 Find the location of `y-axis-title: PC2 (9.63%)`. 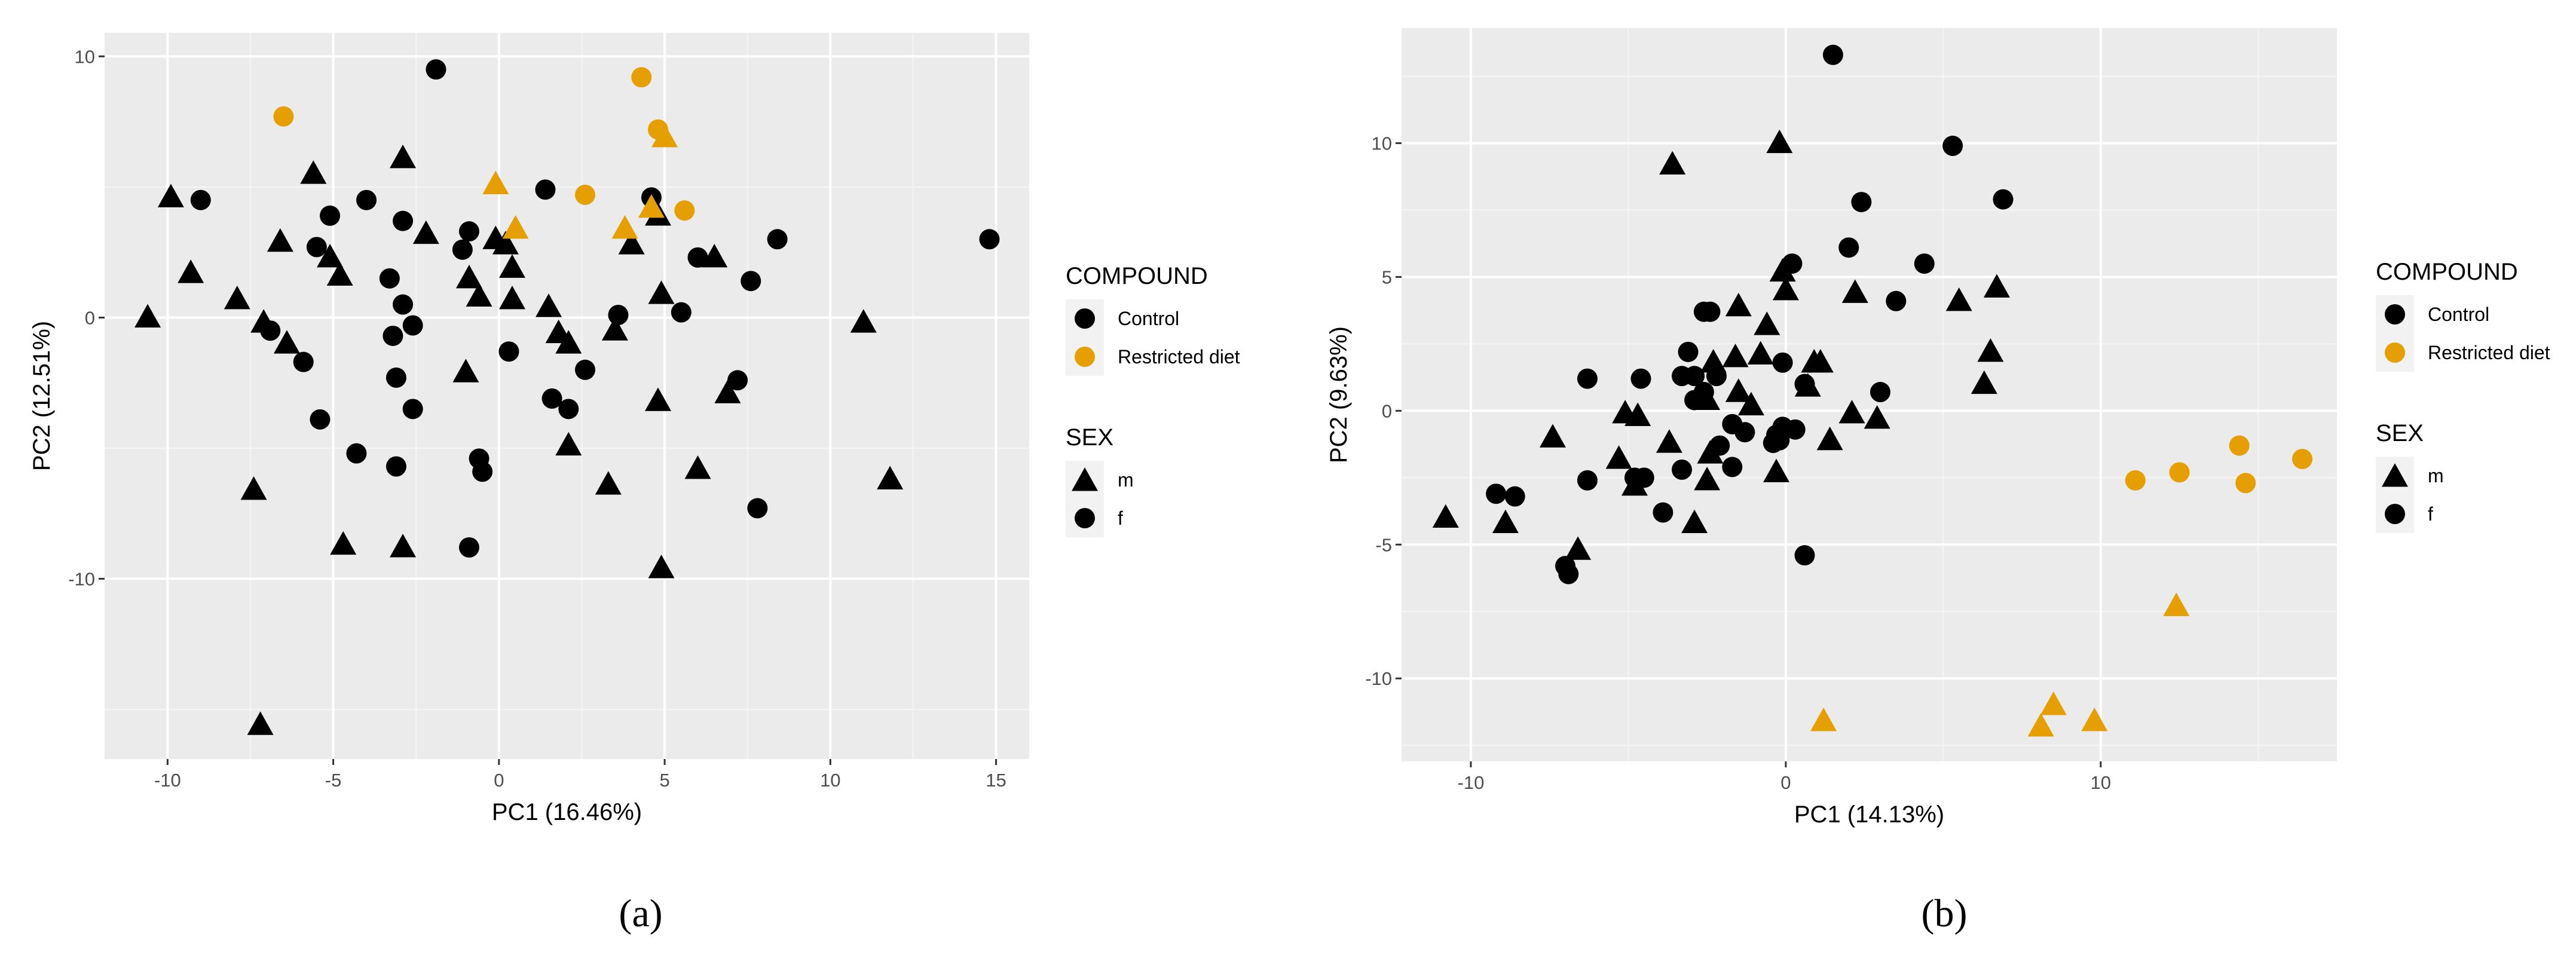

y-axis-title: PC2 (9.63%) is located at coordinates (1339, 394).